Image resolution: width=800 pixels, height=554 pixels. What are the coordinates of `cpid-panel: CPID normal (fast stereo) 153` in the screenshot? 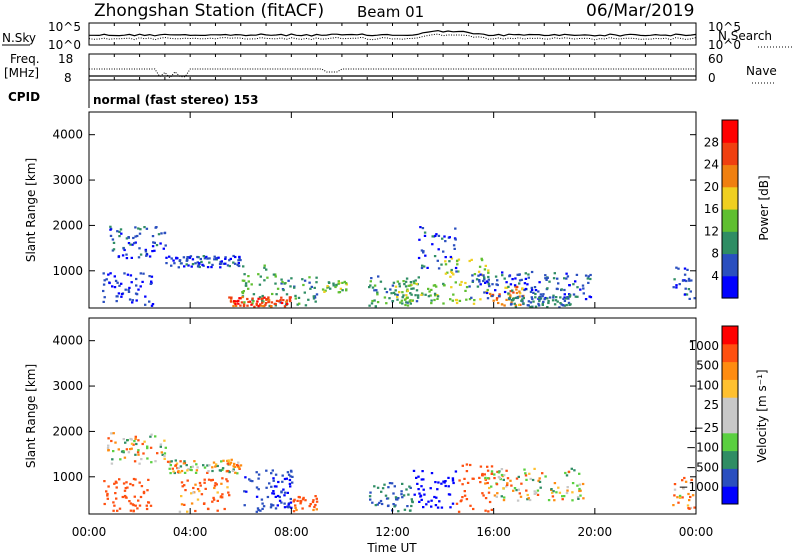 It's located at (133, 94).